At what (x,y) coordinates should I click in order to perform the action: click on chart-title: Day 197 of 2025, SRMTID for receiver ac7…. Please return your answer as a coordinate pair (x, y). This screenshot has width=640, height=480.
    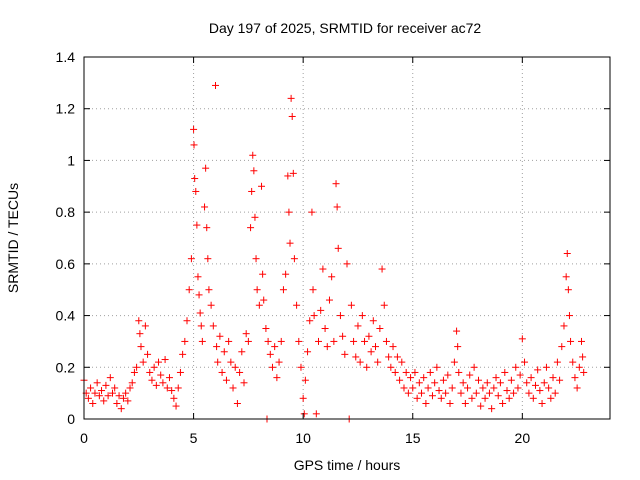
    Looking at the image, I should click on (345, 28).